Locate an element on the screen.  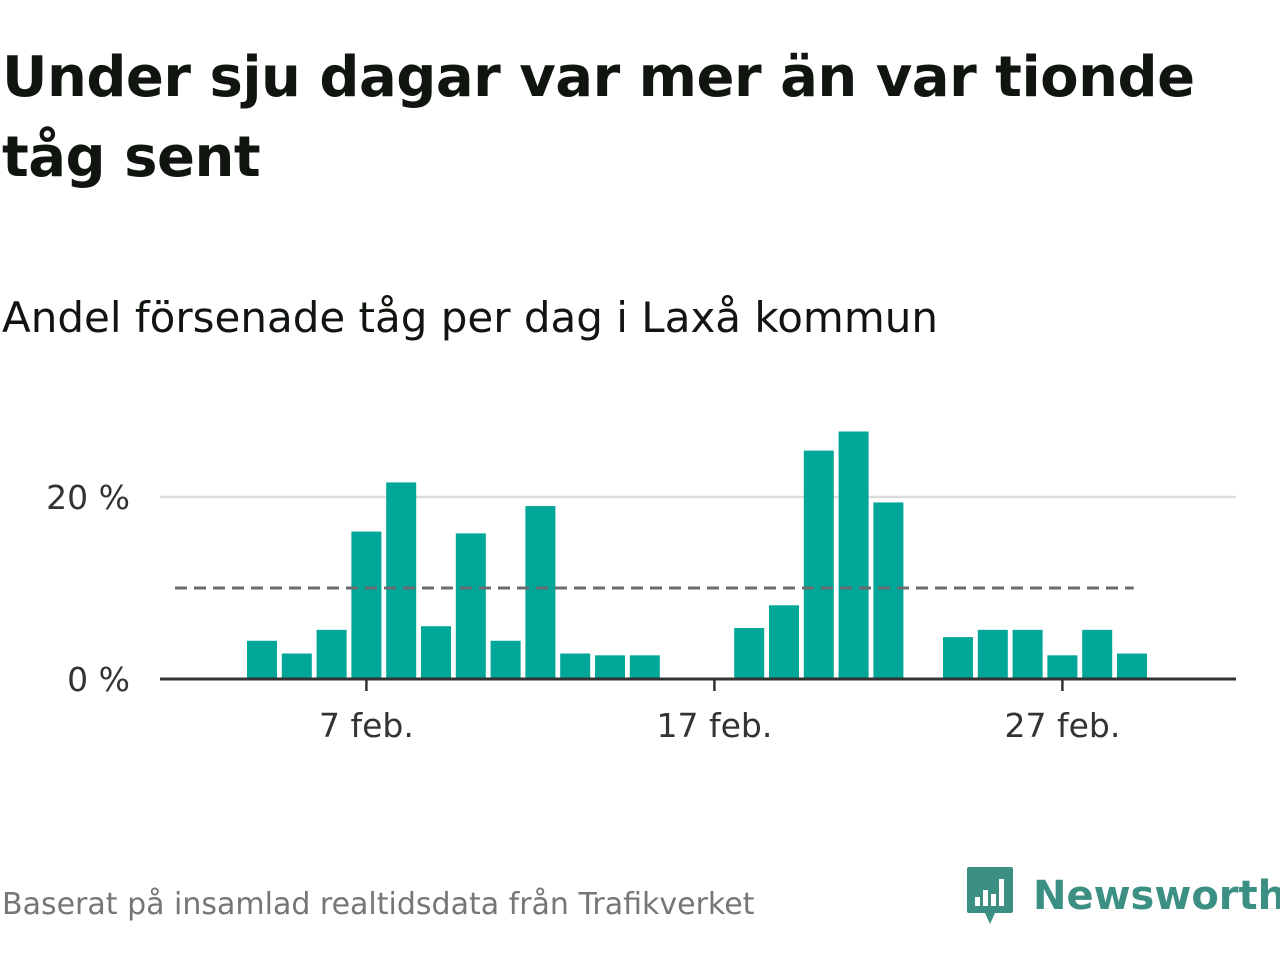
x-tick-label: 17 feb. is located at coordinates (714, 725).